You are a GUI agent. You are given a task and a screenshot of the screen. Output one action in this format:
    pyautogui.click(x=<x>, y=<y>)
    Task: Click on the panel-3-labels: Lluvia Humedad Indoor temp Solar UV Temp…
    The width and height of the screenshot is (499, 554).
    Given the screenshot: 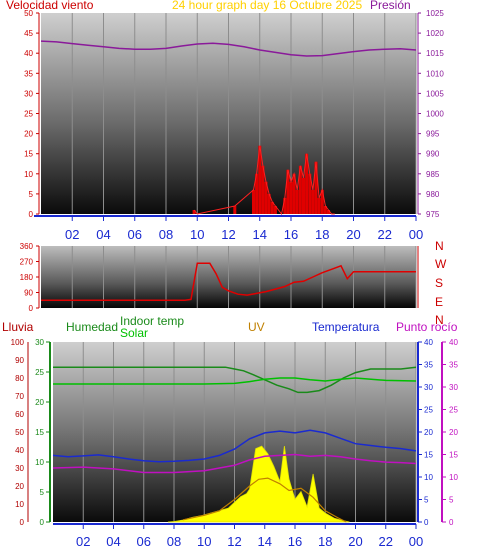 What is the action you would take?
    pyautogui.click(x=230, y=327)
    